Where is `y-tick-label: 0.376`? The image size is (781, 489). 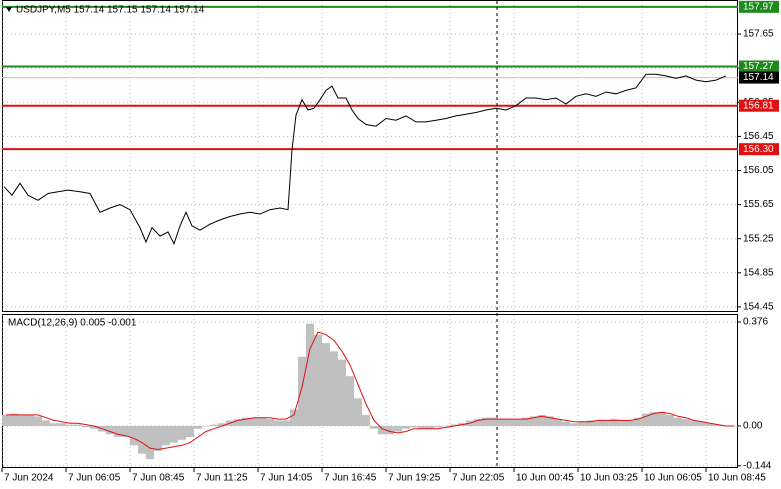 y-tick-label: 0.376 is located at coordinates (755, 322).